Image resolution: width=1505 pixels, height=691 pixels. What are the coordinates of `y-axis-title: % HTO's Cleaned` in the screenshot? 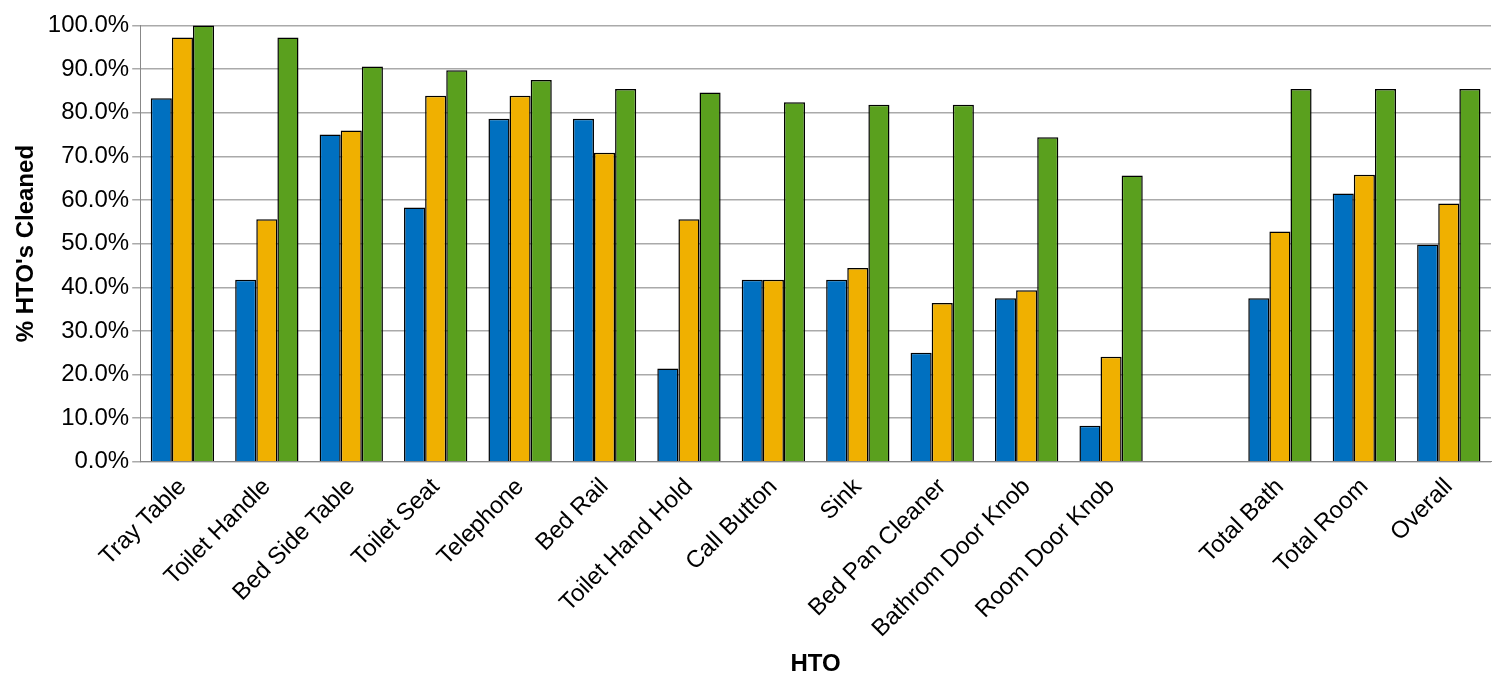 It's located at (25, 243).